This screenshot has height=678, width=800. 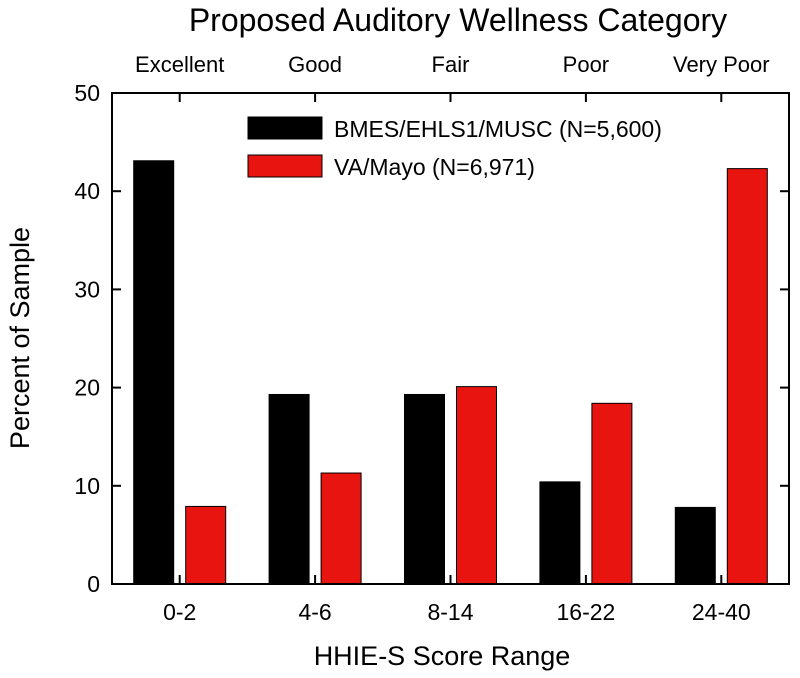 I want to click on x-tick-label: 0-2, so click(x=179, y=612).